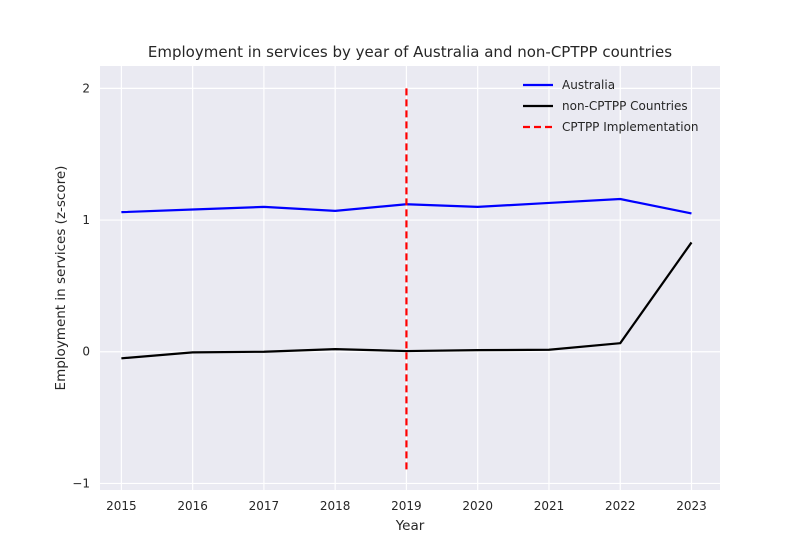 The height and width of the screenshot is (550, 800). Describe the element at coordinates (264, 506) in the screenshot. I see `x-tick-label: 2017` at that location.